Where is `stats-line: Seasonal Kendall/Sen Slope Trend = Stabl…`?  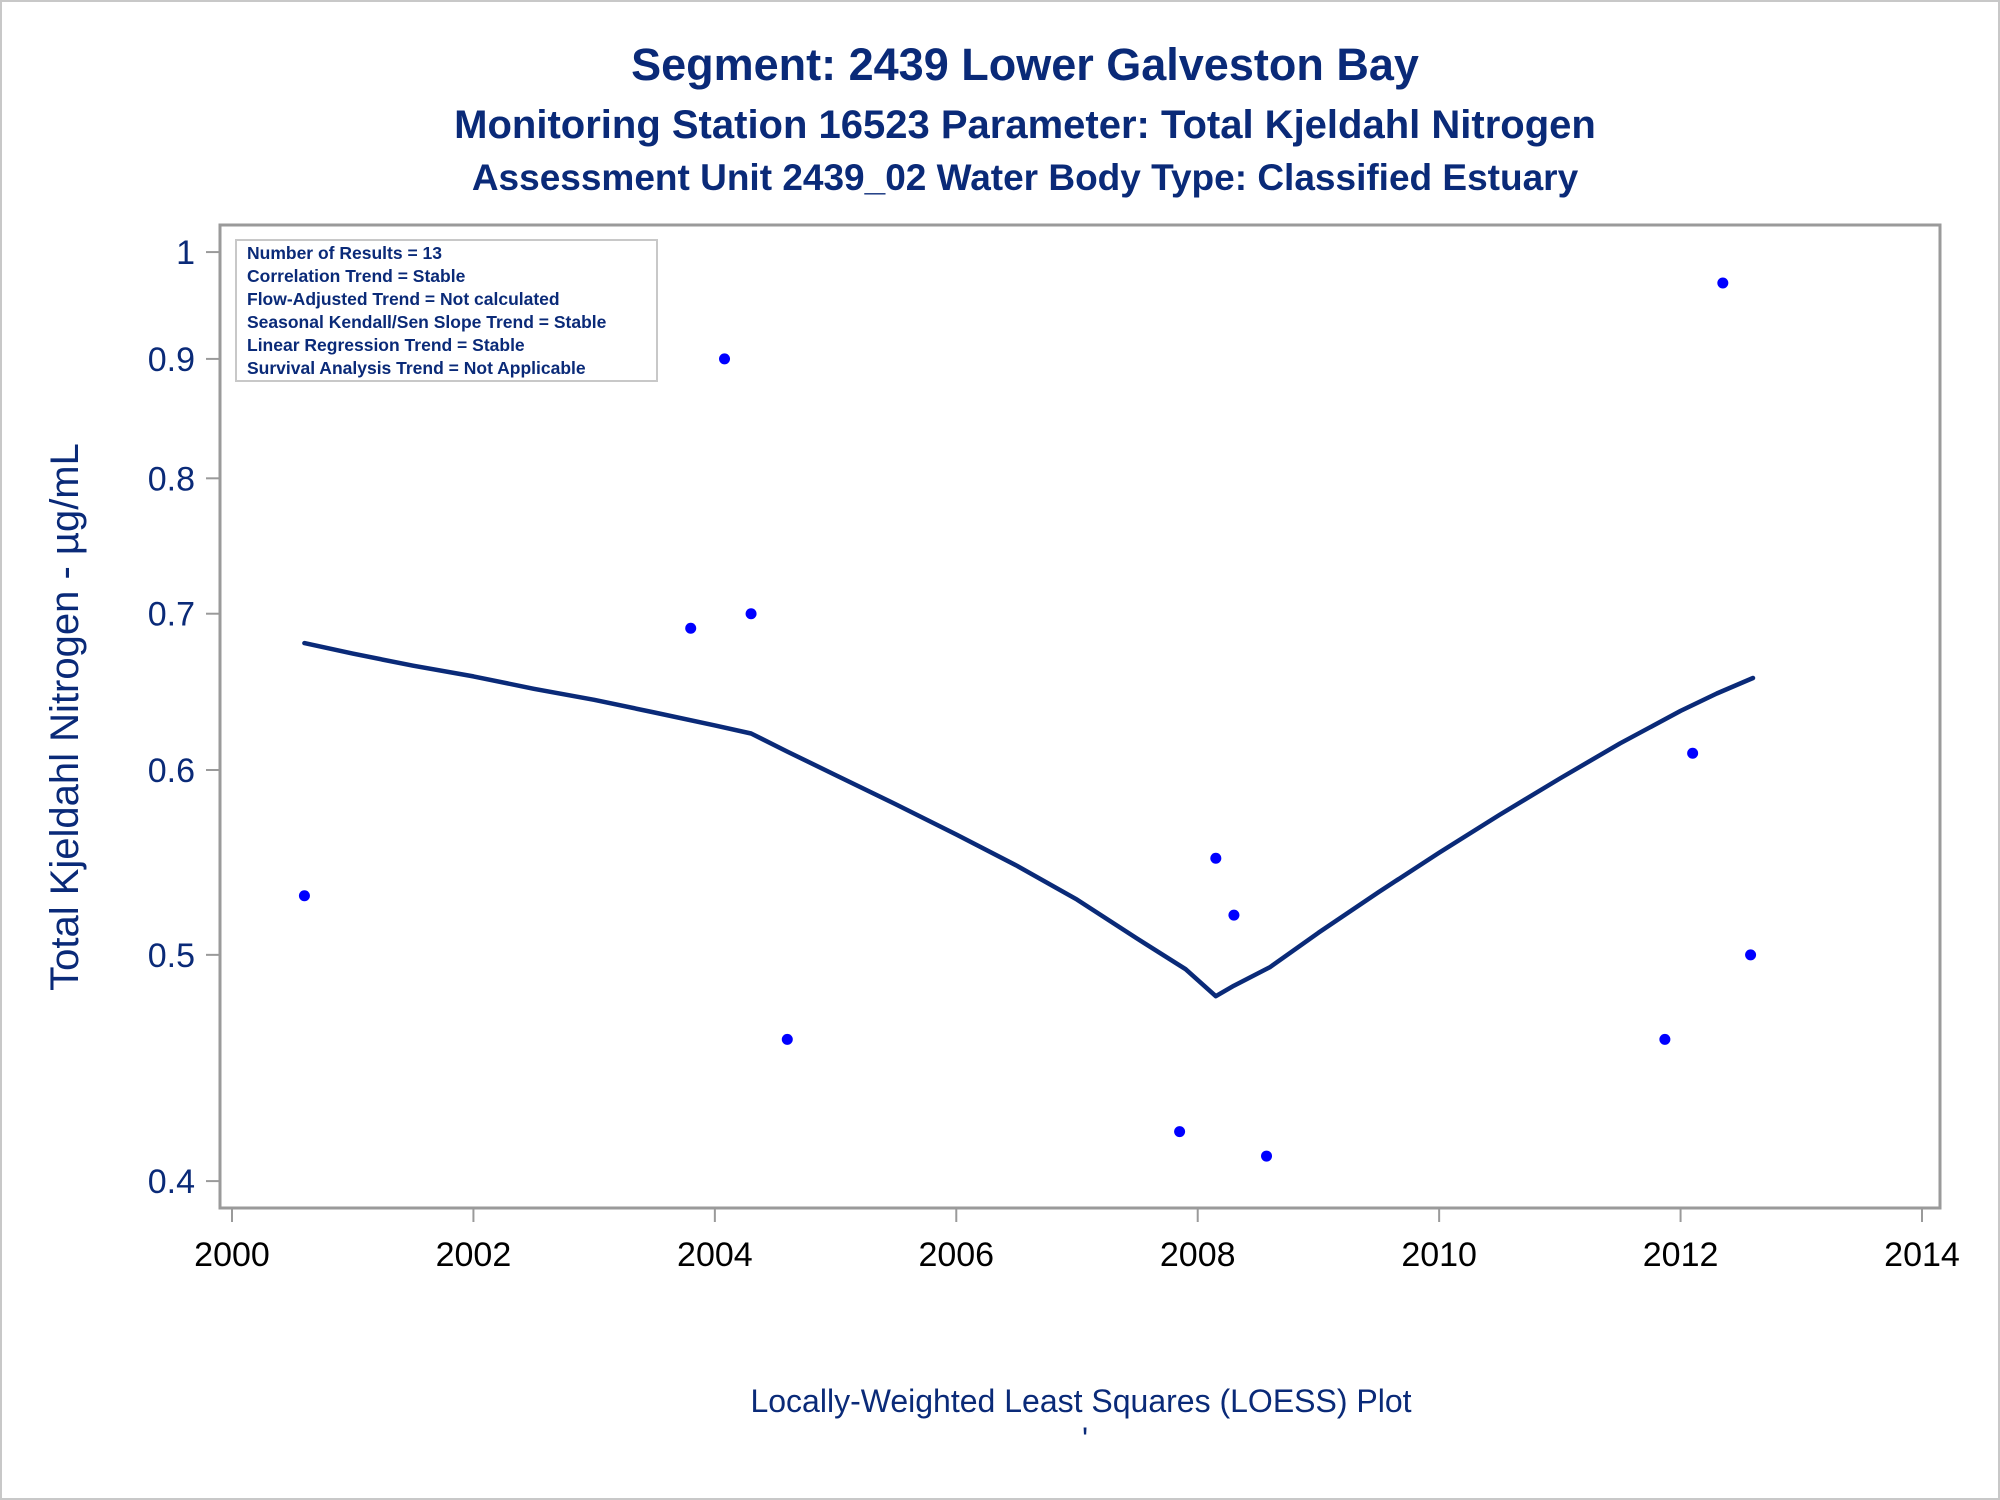 stats-line: Seasonal Kendall/Sen Slope Trend = Stabl… is located at coordinates (427, 322).